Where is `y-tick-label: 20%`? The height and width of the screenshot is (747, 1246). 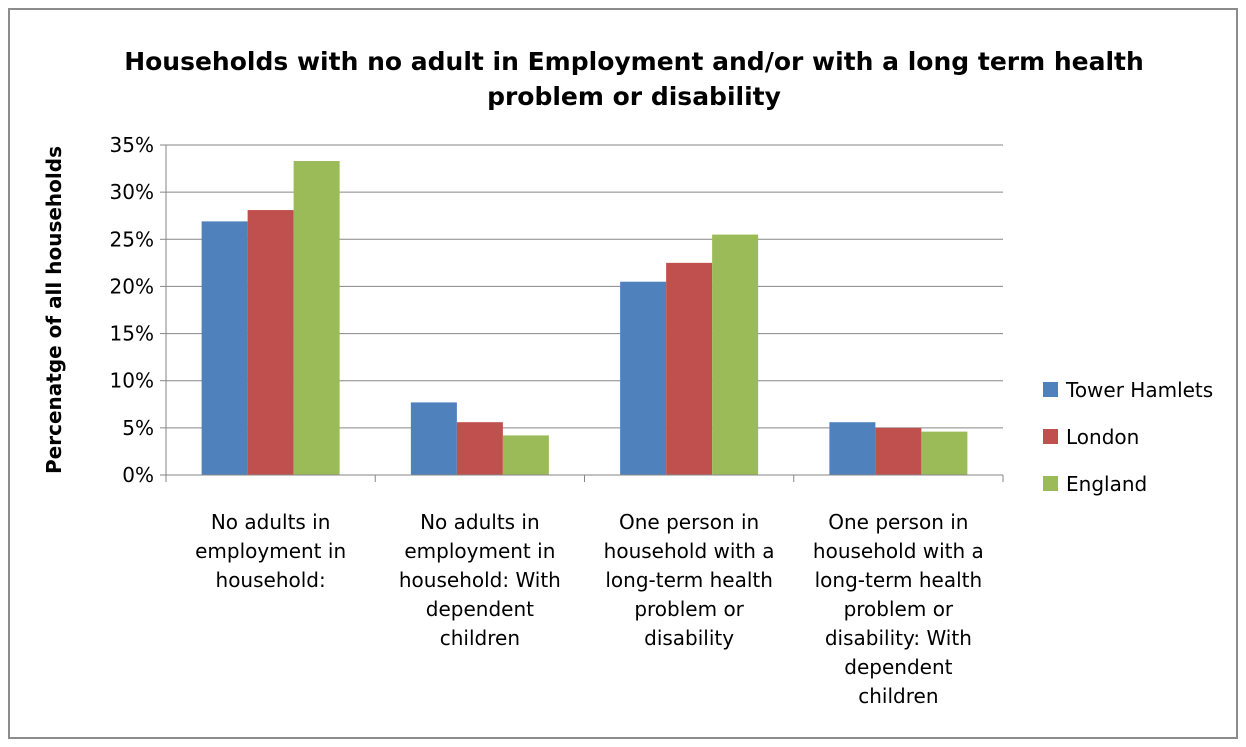
y-tick-label: 20% is located at coordinates (132, 286).